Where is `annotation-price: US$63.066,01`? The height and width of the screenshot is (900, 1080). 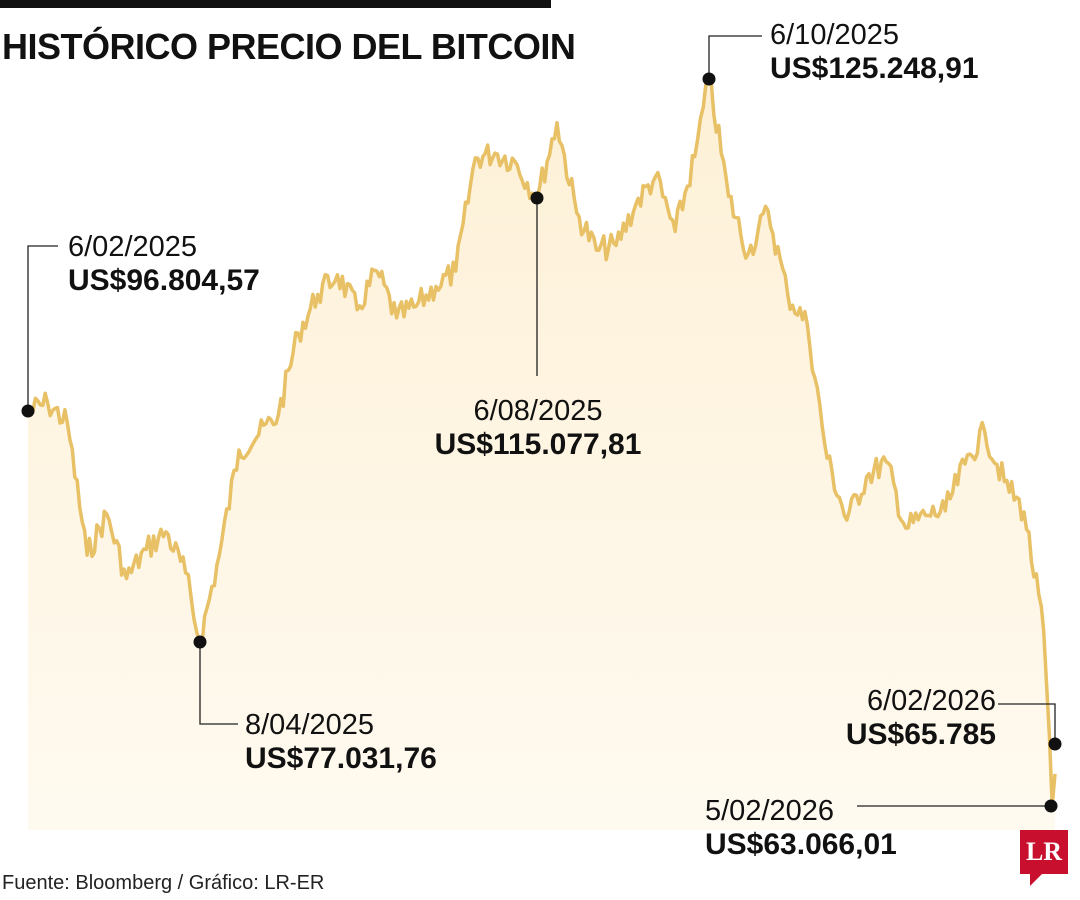
annotation-price: US$63.066,01 is located at coordinates (801, 844).